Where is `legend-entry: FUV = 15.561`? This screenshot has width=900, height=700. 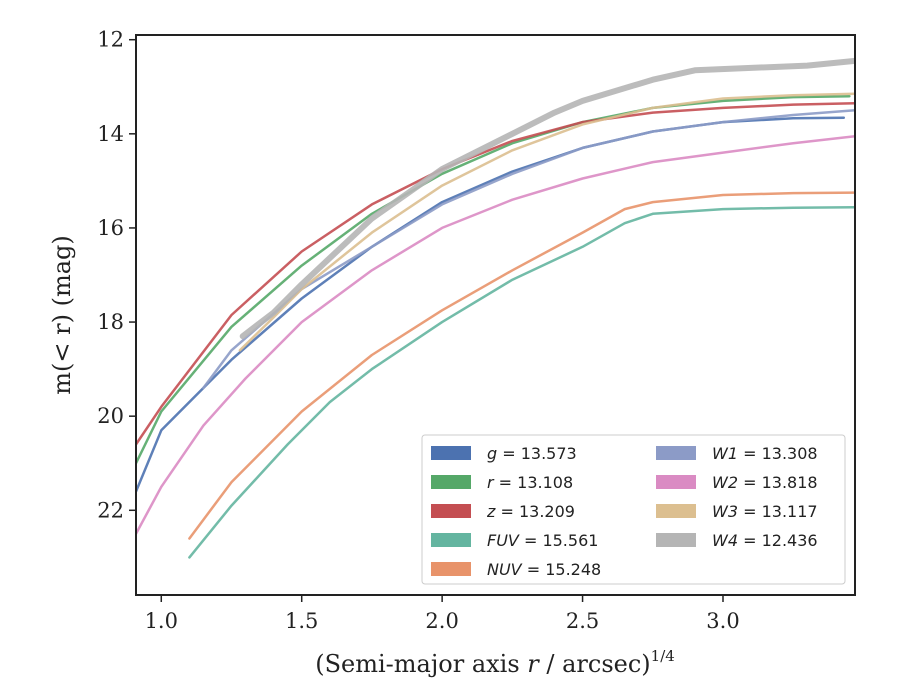
legend-entry: FUV = 15.561 is located at coordinates (542, 540).